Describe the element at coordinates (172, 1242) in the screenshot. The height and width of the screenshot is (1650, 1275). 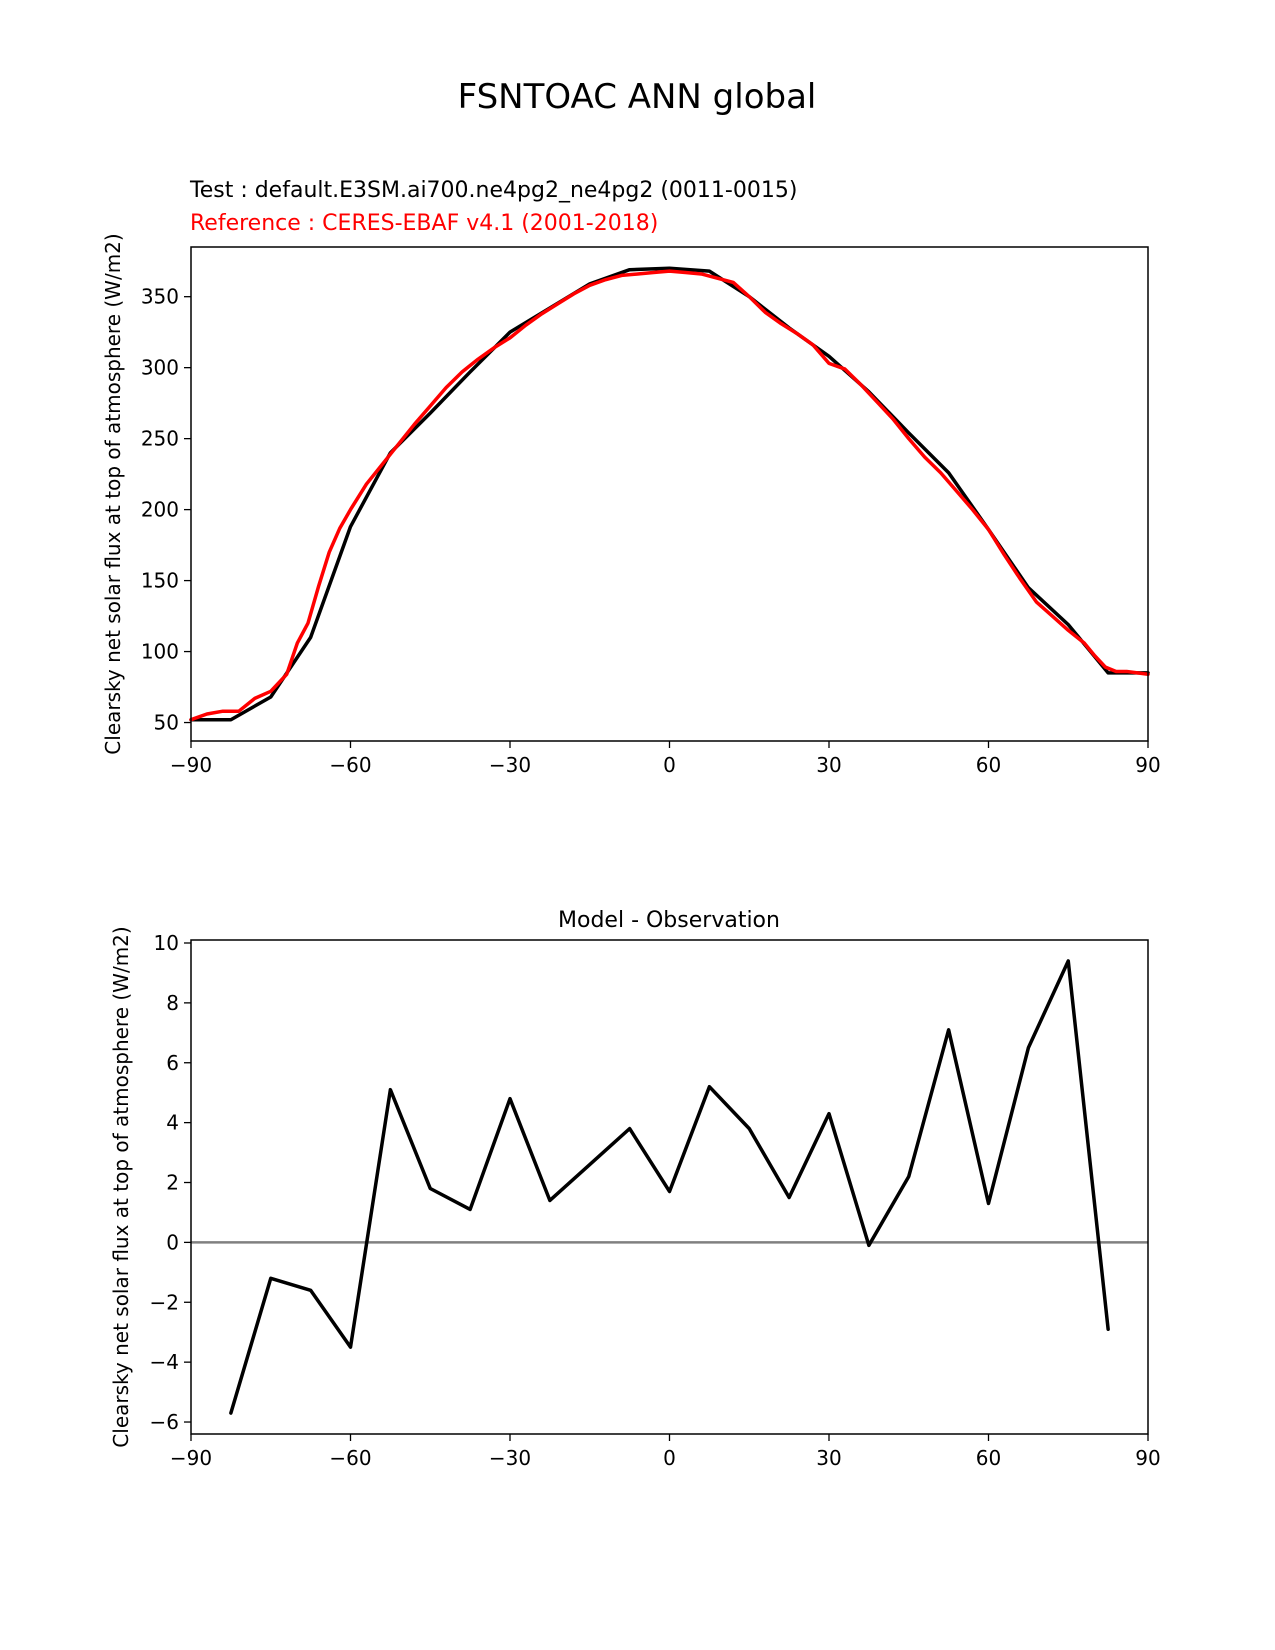
I see `bottom-y-tick-label: 0` at that location.